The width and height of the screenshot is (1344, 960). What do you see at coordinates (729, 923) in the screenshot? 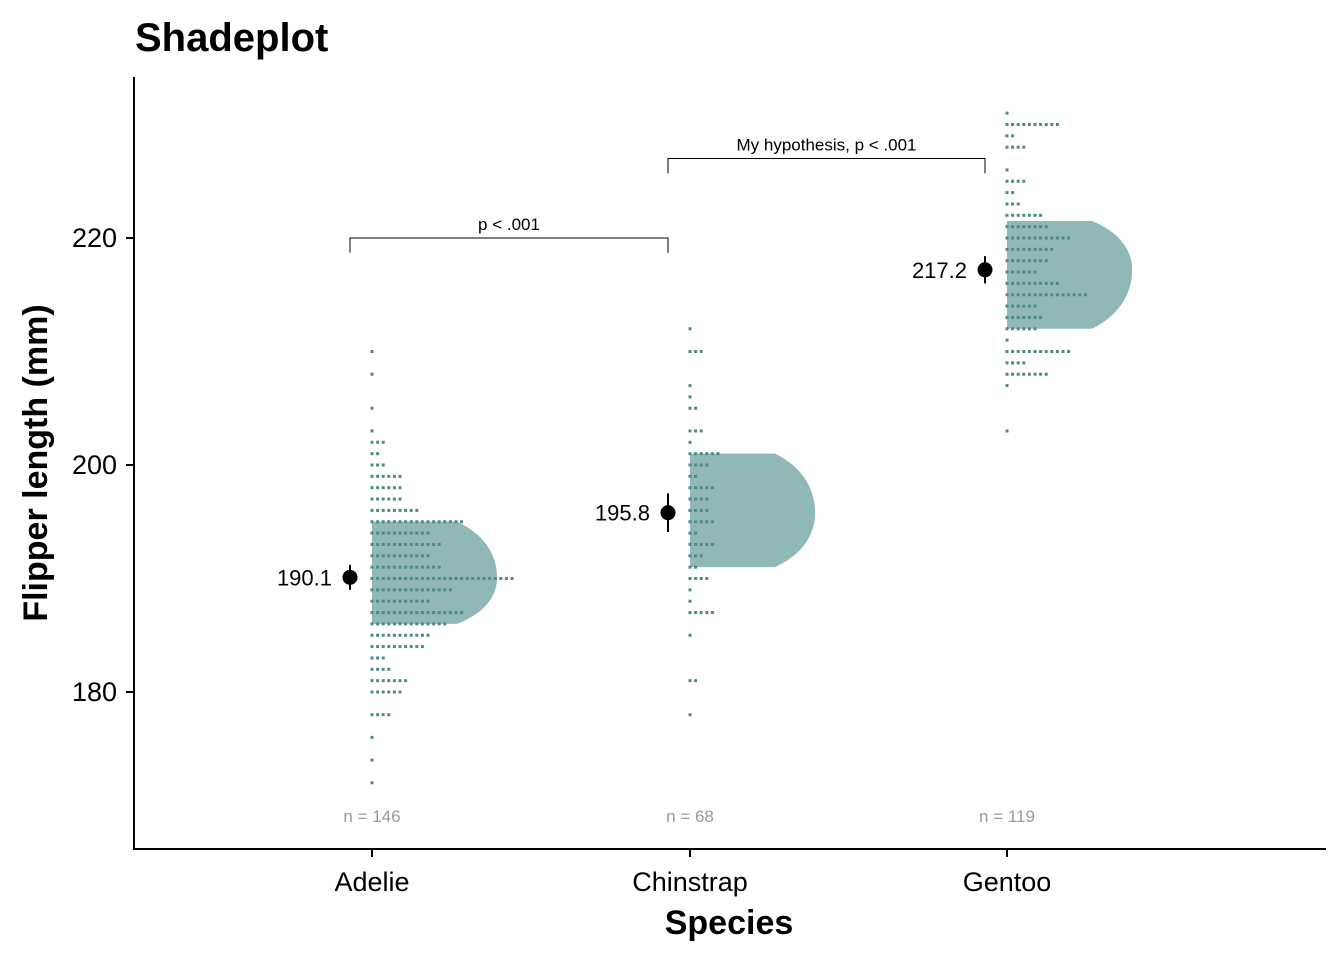
I see `x-axis-title: Species` at bounding box center [729, 923].